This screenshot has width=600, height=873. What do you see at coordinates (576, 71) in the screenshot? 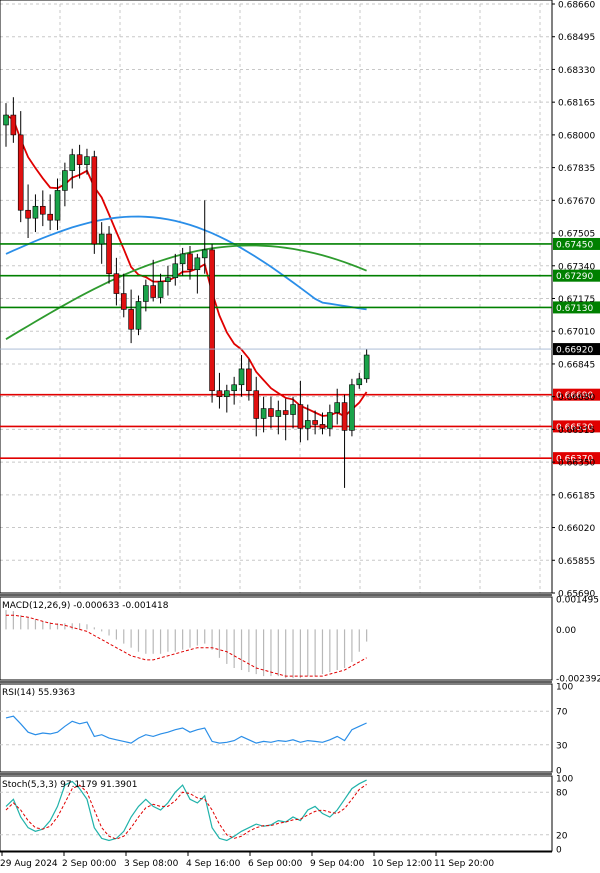
I see `price-tick-label: 0.68330` at bounding box center [576, 71].